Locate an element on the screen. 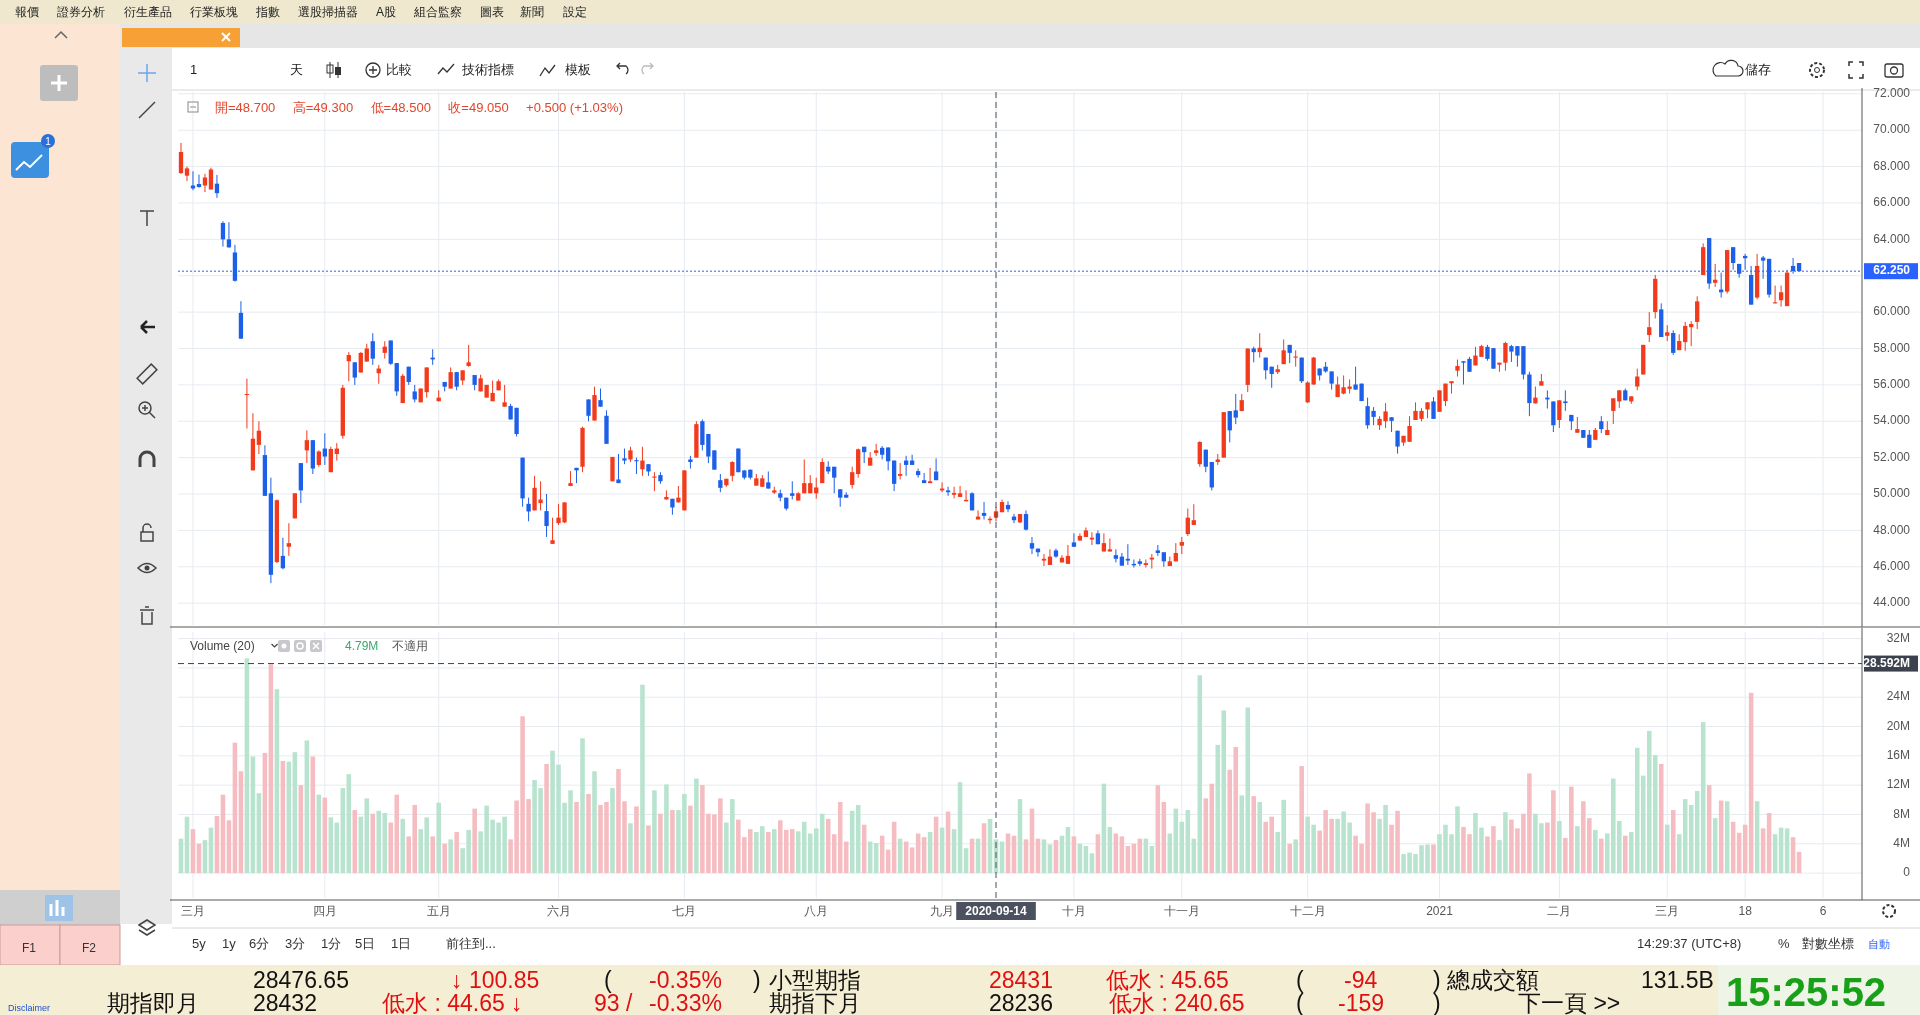 The image size is (1920, 1015). y-tick-label: 68.000 is located at coordinates (1892, 165).